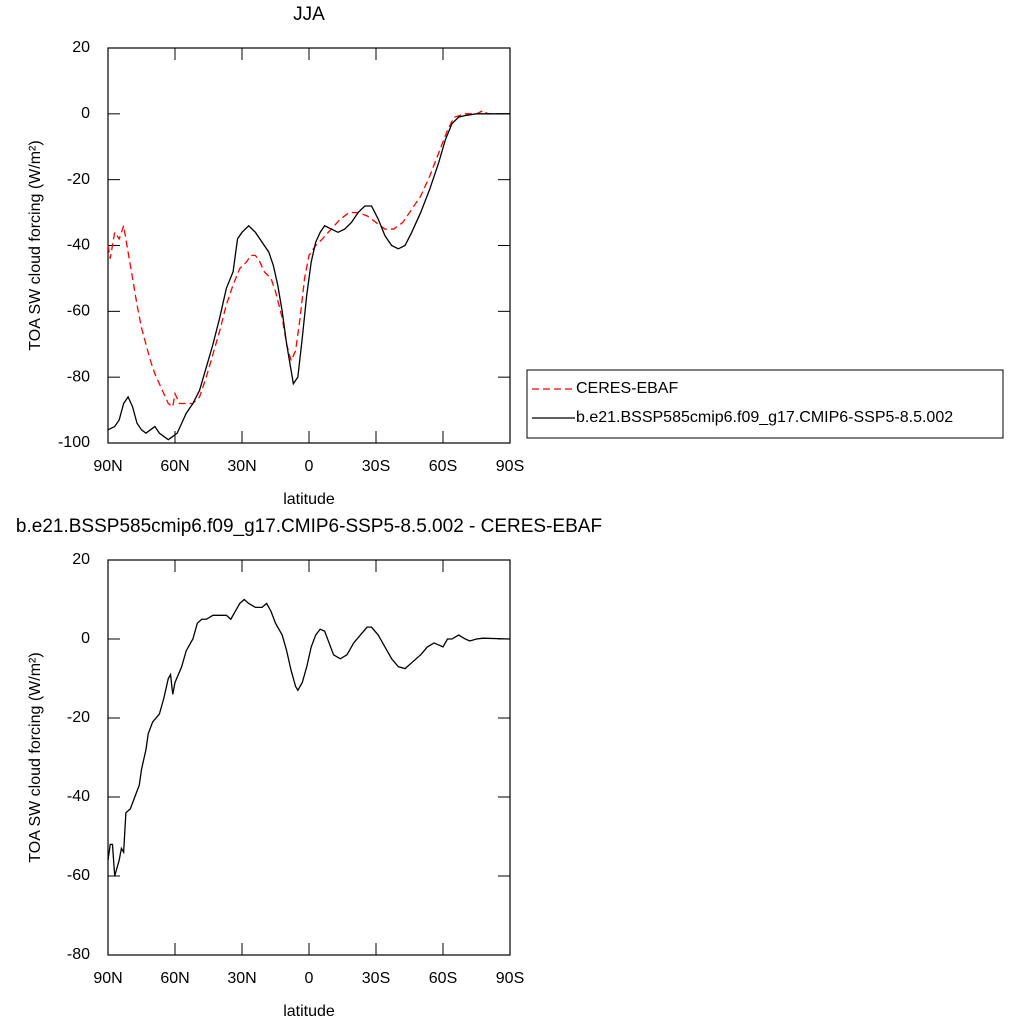 The width and height of the screenshot is (1024, 1024). Describe the element at coordinates (765, 404) in the screenshot. I see `legend-box` at that location.